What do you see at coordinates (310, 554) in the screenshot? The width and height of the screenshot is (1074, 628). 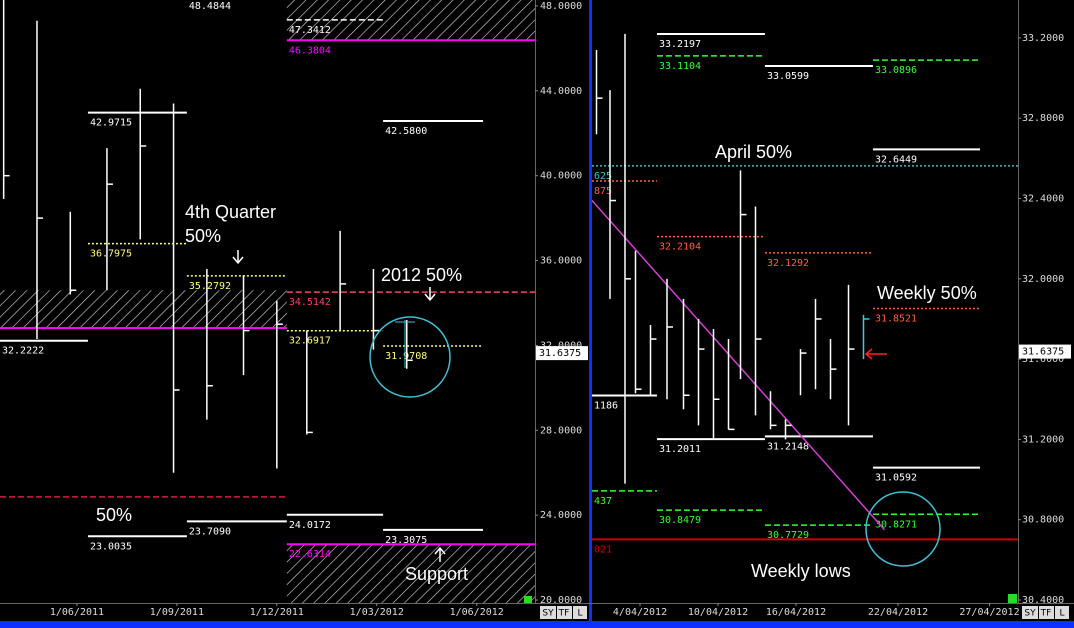 I see `level-label: 22.6314` at bounding box center [310, 554].